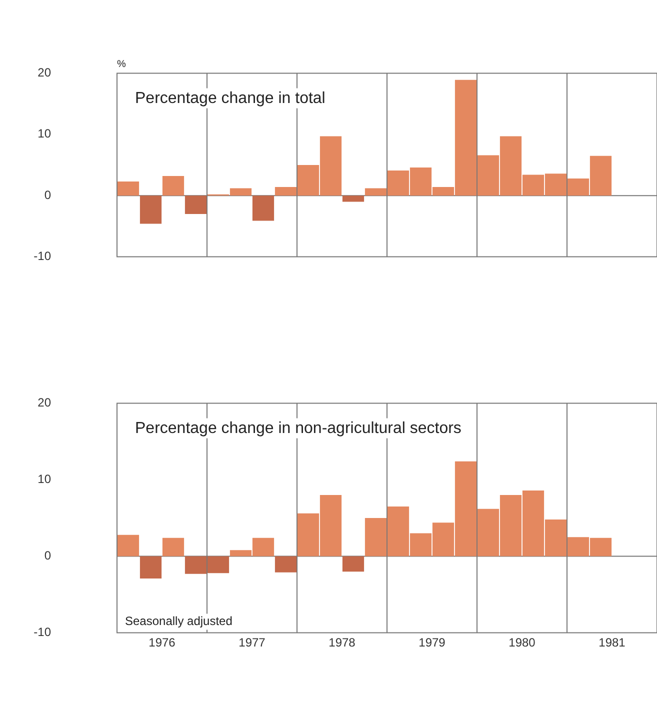  What do you see at coordinates (298, 429) in the screenshot?
I see `text: Percentage change in non-agricultural sectors` at bounding box center [298, 429].